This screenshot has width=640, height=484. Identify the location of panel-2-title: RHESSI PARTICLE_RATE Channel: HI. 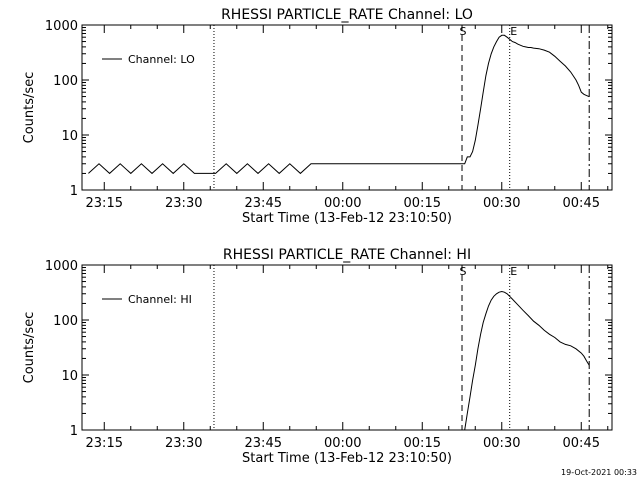
(347, 255).